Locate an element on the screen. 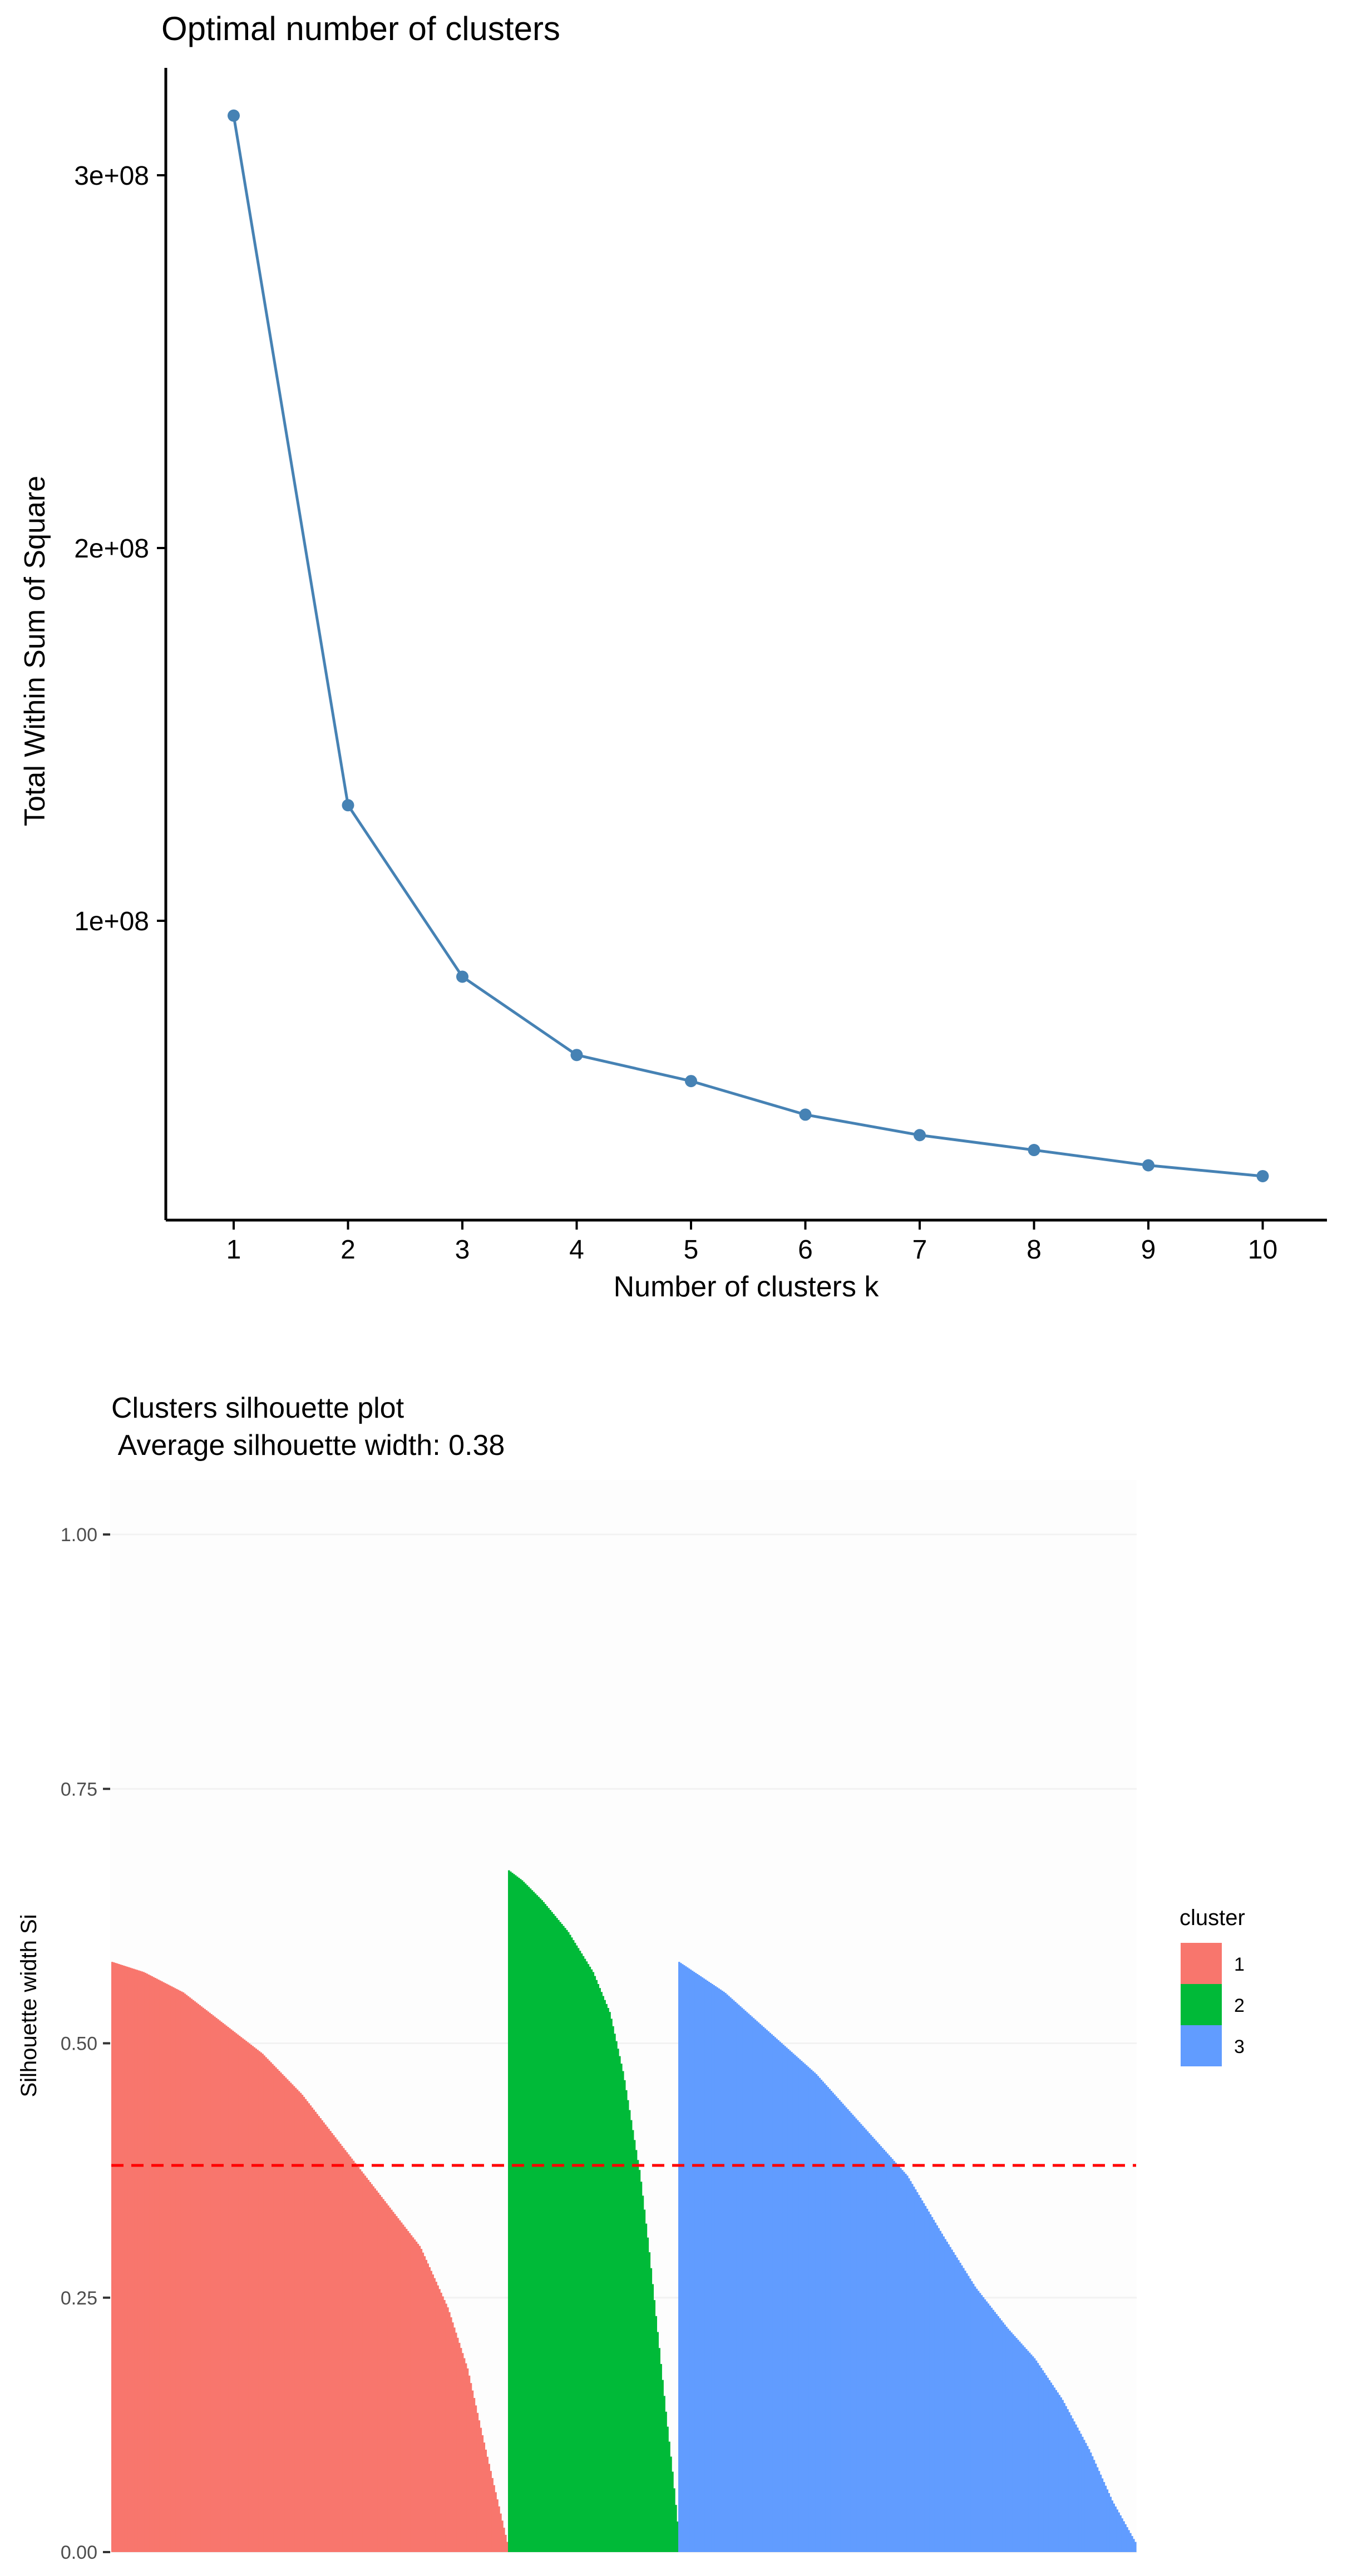  elbow-data-point is located at coordinates (462, 976).